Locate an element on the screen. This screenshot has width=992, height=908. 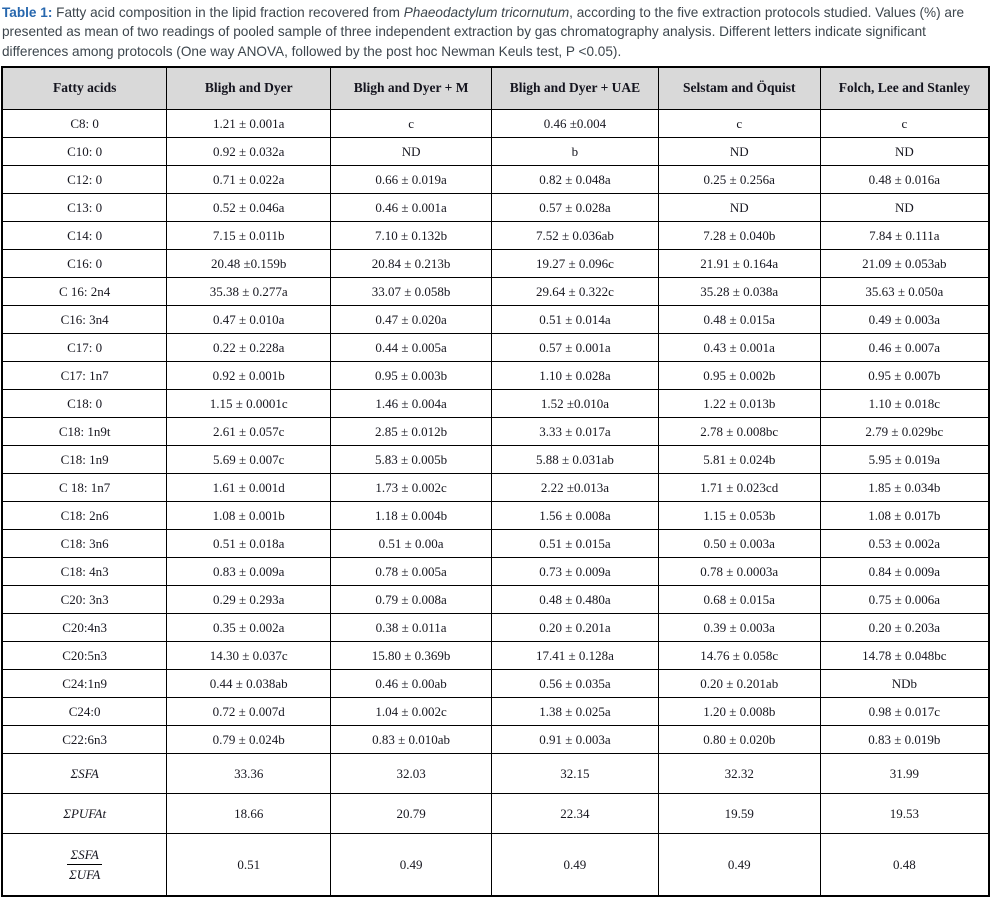
value-cell: 7.28 ± 0.040b is located at coordinates (739, 236).